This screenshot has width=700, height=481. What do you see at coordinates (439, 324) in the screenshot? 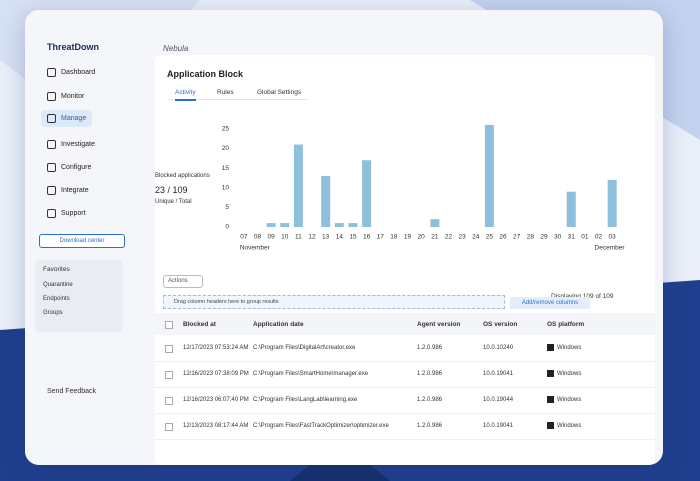
I see `column-header: Agent version` at bounding box center [439, 324].